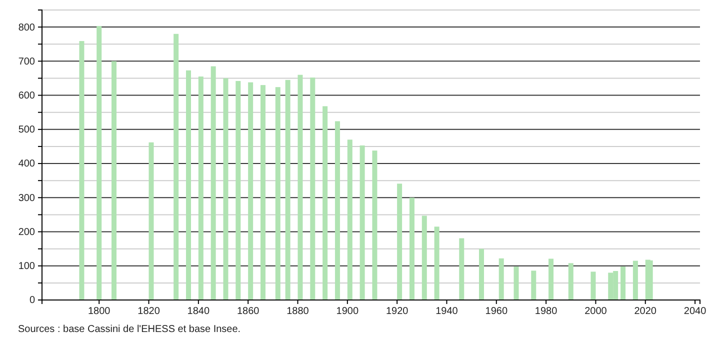 This screenshot has width=710, height=340. I want to click on x-tick-label: 1940, so click(447, 312).